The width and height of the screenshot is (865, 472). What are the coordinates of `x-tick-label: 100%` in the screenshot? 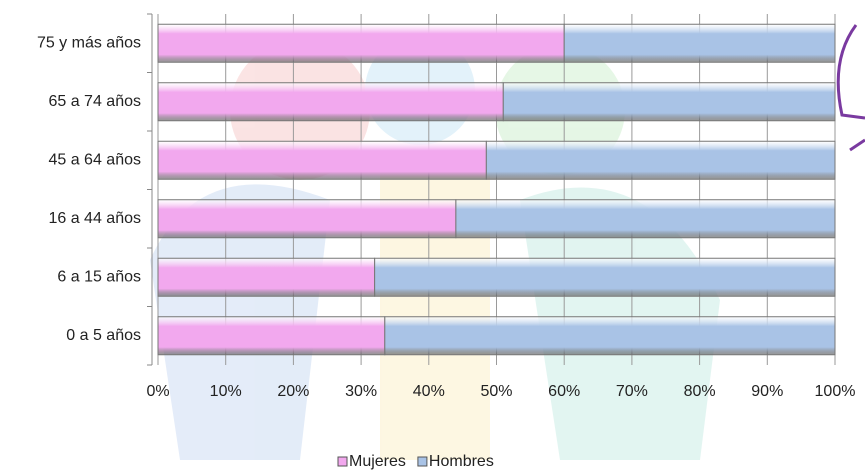 It's located at (835, 391).